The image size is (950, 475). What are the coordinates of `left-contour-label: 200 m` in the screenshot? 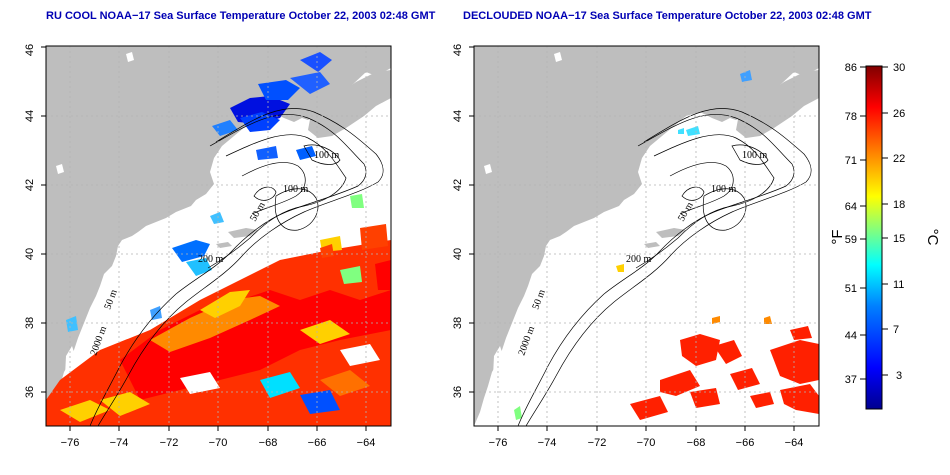 It's located at (211, 259).